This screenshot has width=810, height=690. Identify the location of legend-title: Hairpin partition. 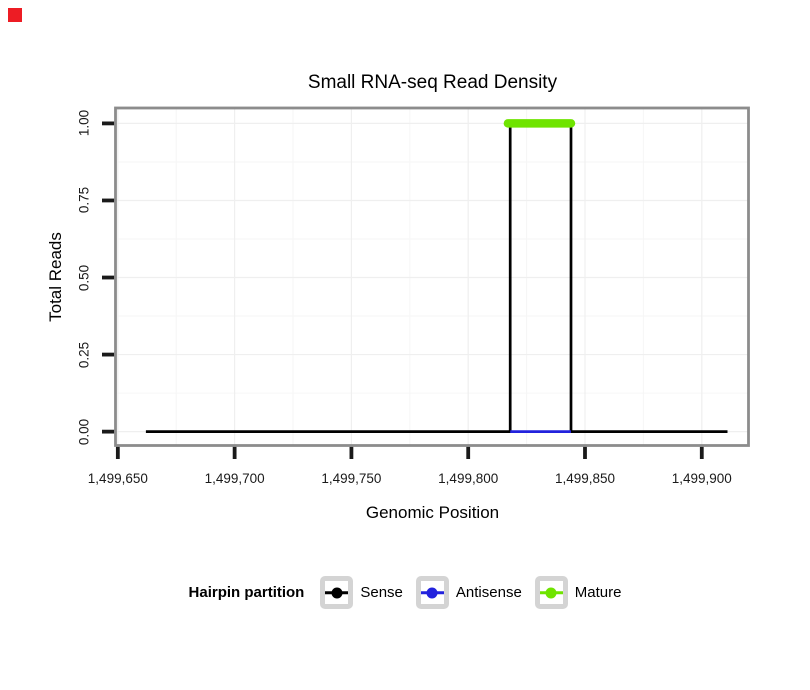
(246, 592).